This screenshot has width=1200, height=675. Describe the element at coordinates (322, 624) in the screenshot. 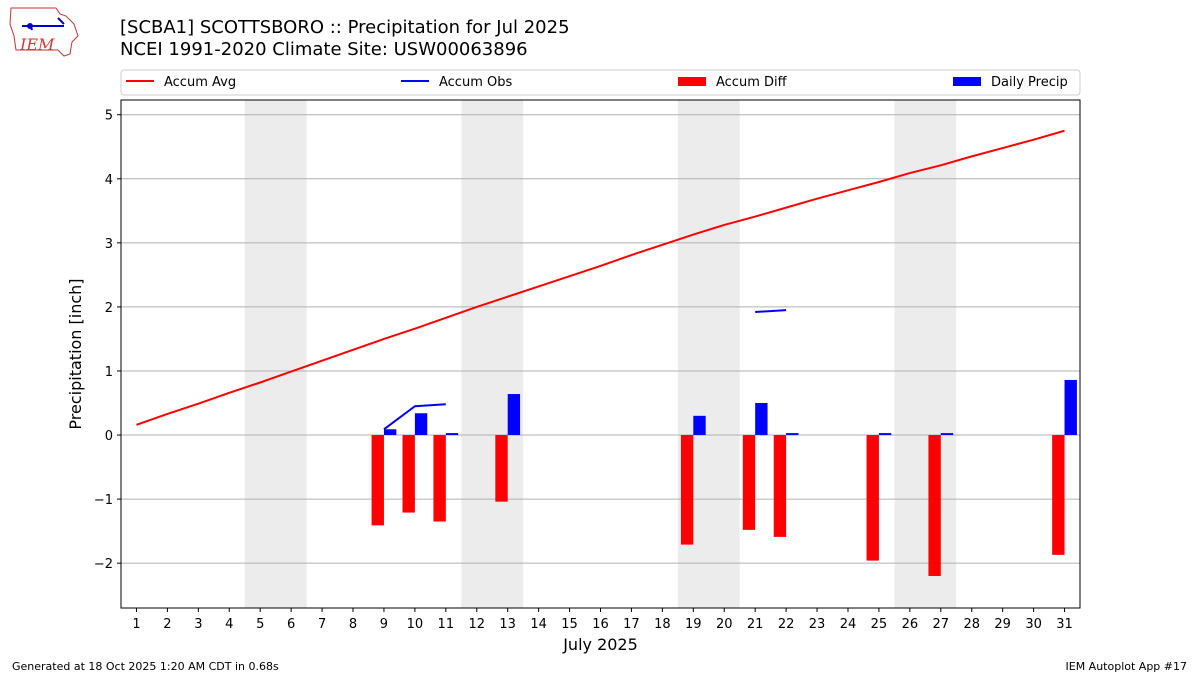

I see `x-tick-label: 7` at that location.